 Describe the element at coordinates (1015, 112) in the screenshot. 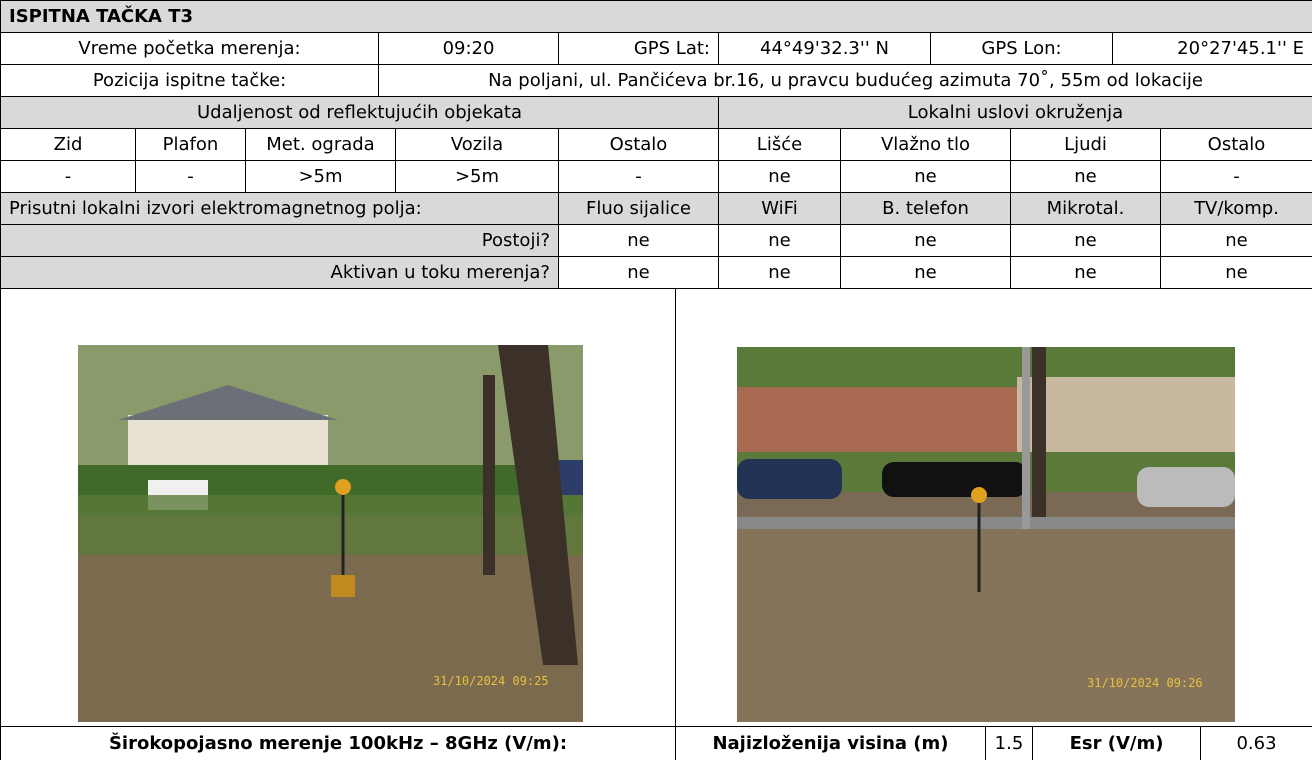

I see `table-cell: Lokalni uslovi okruženja` at that location.